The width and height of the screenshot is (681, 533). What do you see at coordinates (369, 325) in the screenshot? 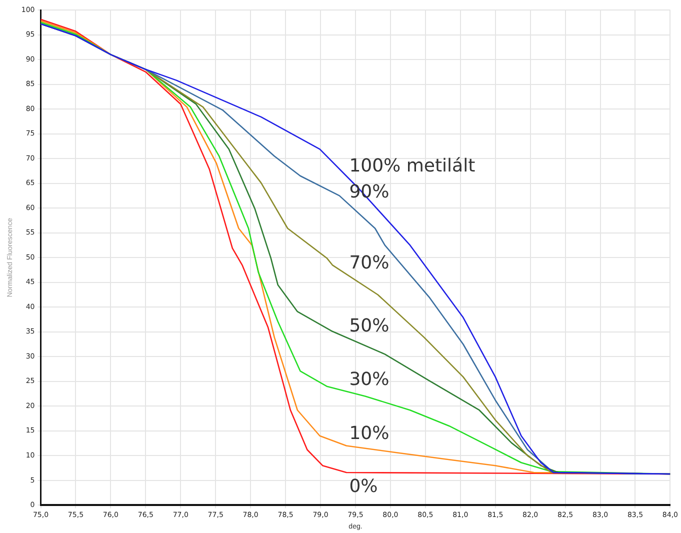
I see `series-label: 50%` at bounding box center [369, 325].